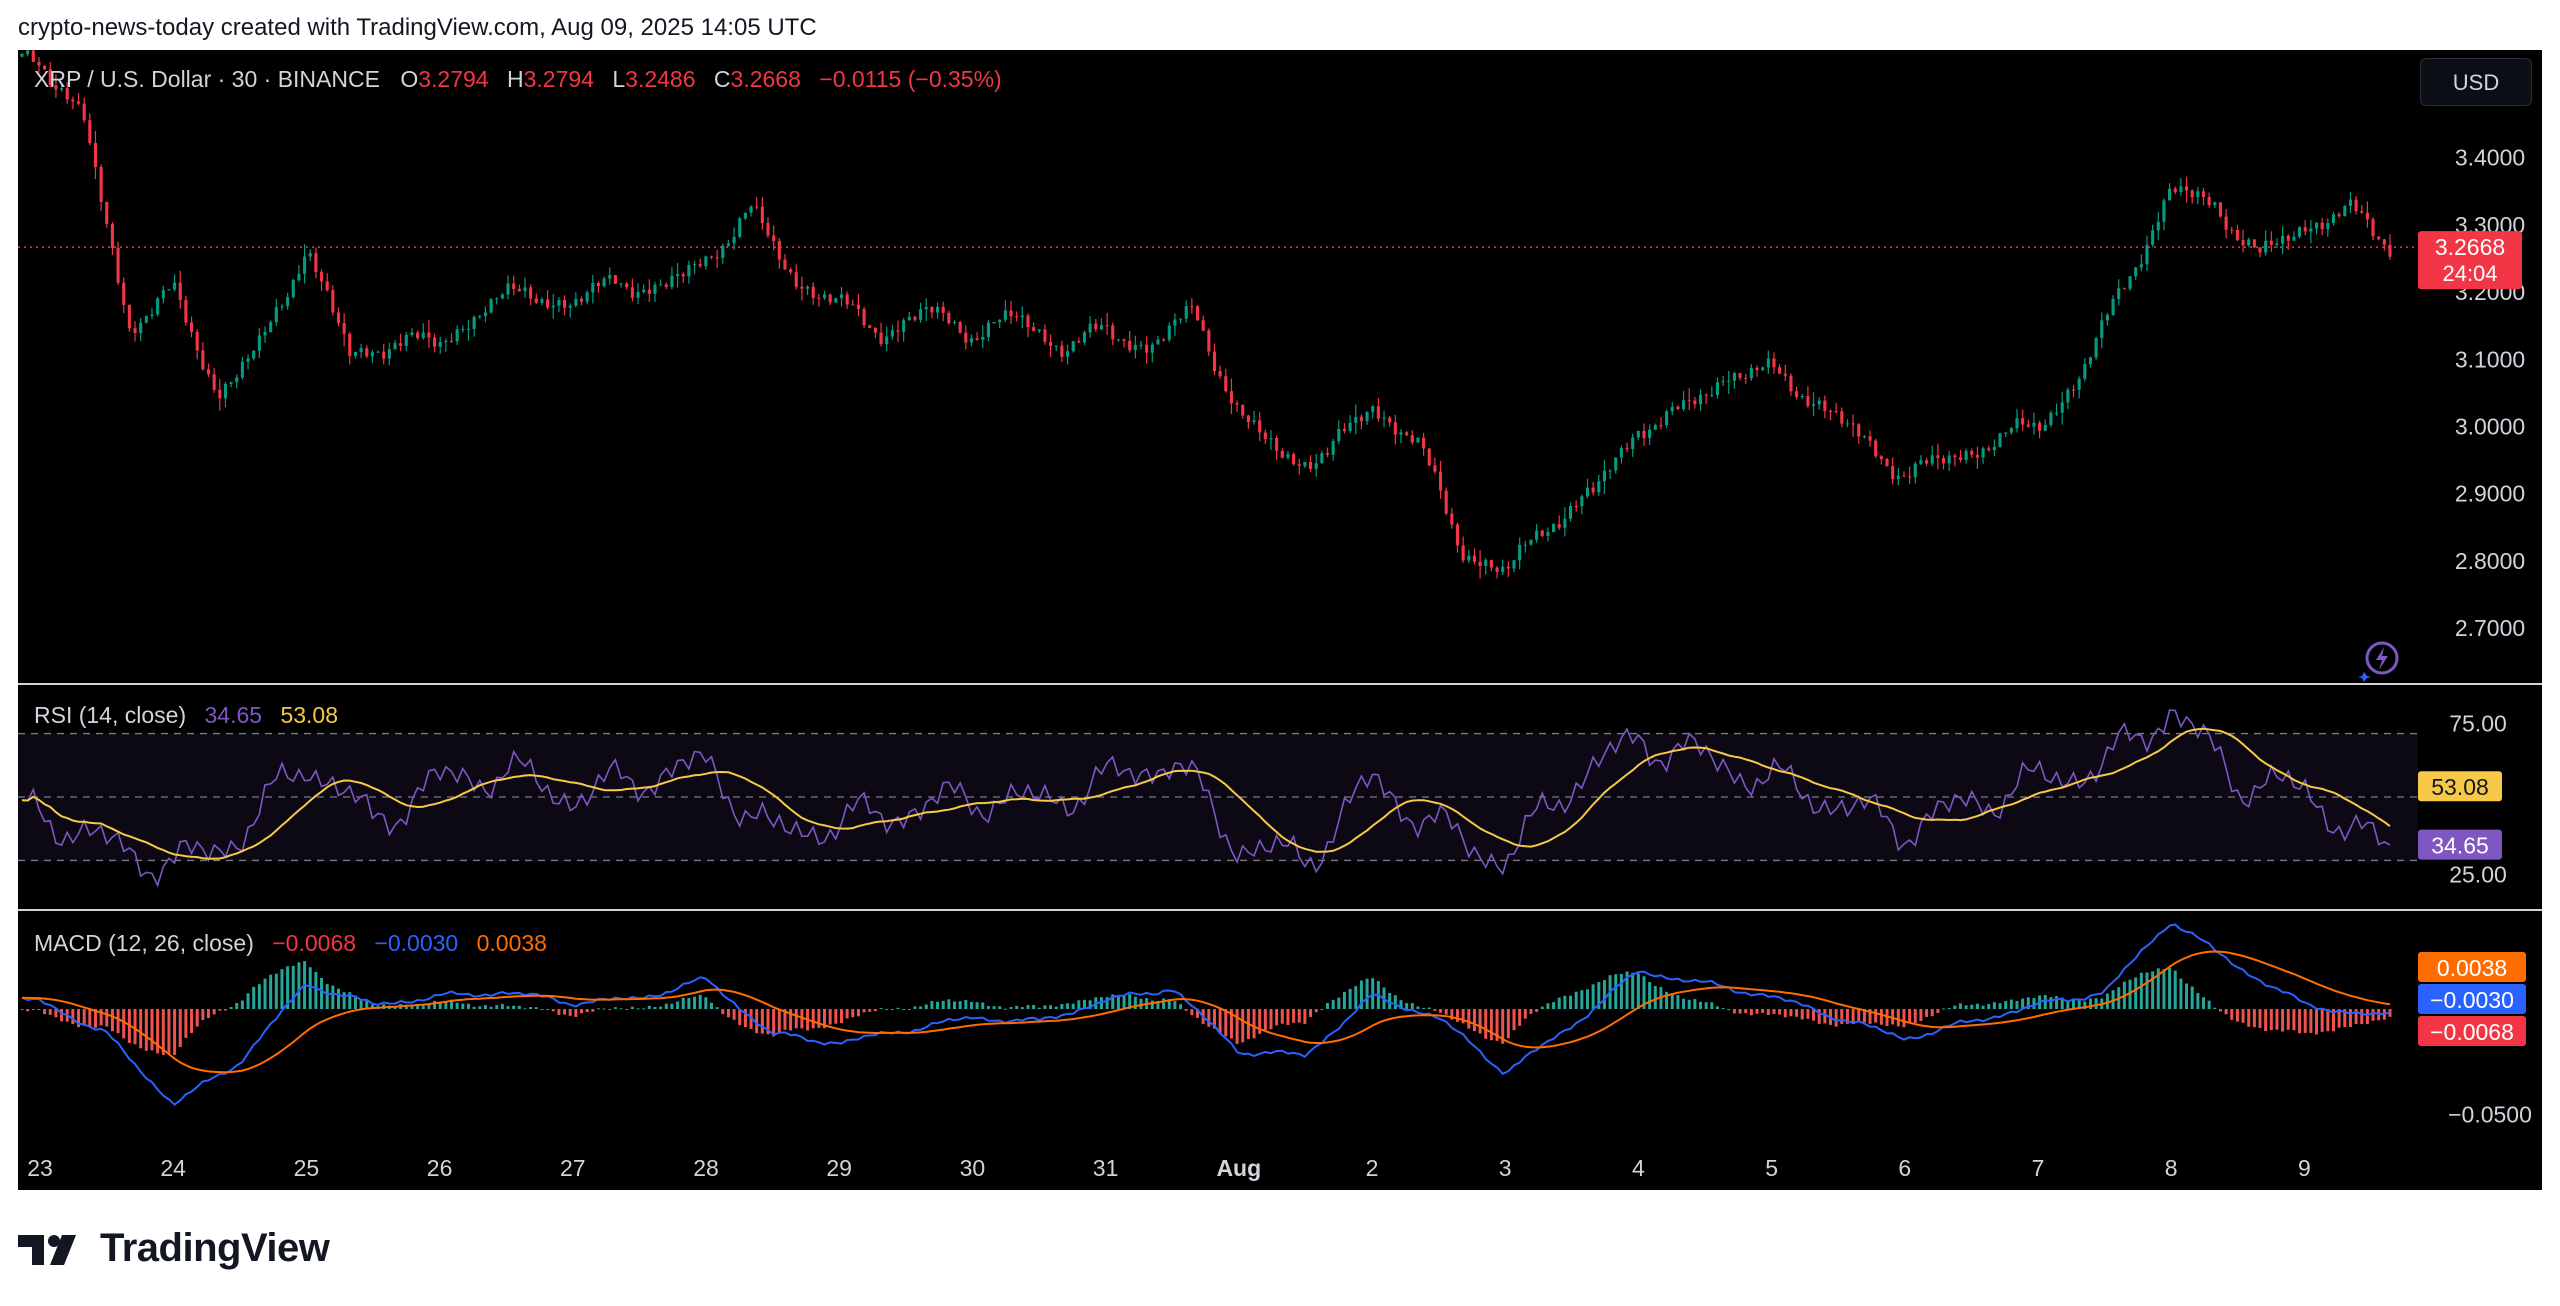  Describe the element at coordinates (2460, 844) in the screenshot. I see `rsi-badge` at that location.